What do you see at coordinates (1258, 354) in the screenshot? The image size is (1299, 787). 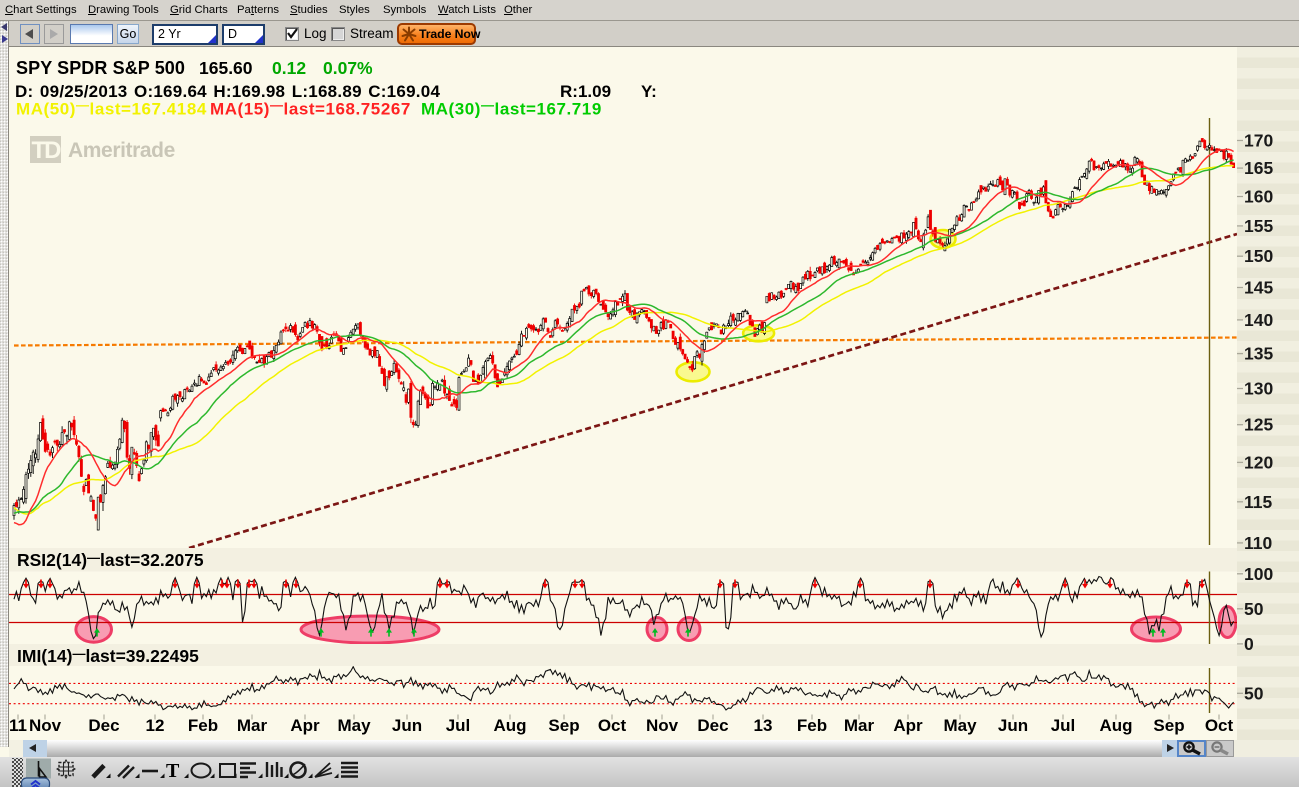 I see `svg-text: 135` at bounding box center [1258, 354].